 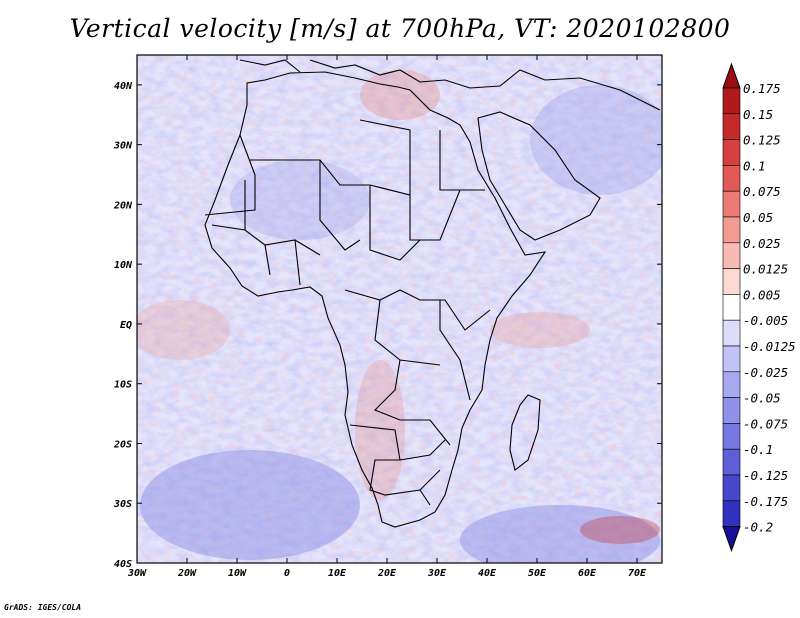 What do you see at coordinates (237, 573) in the screenshot?
I see `lon-tick-label: 10W` at bounding box center [237, 573].